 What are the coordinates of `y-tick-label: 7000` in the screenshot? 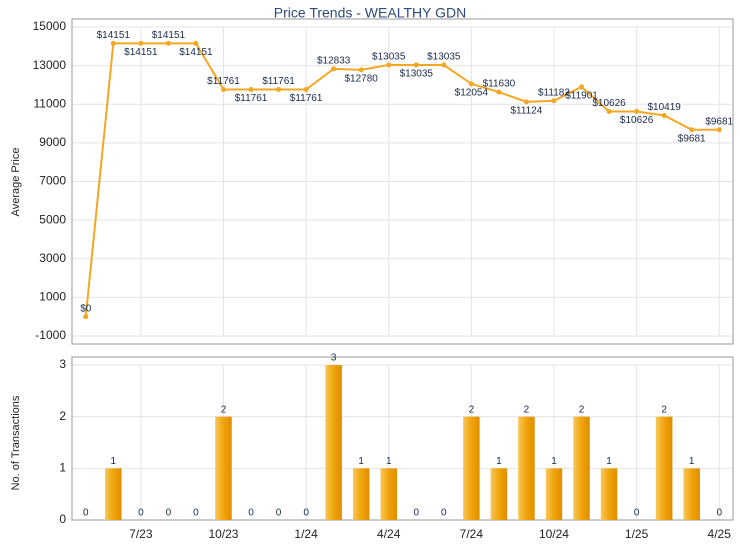 It's located at (52, 181).